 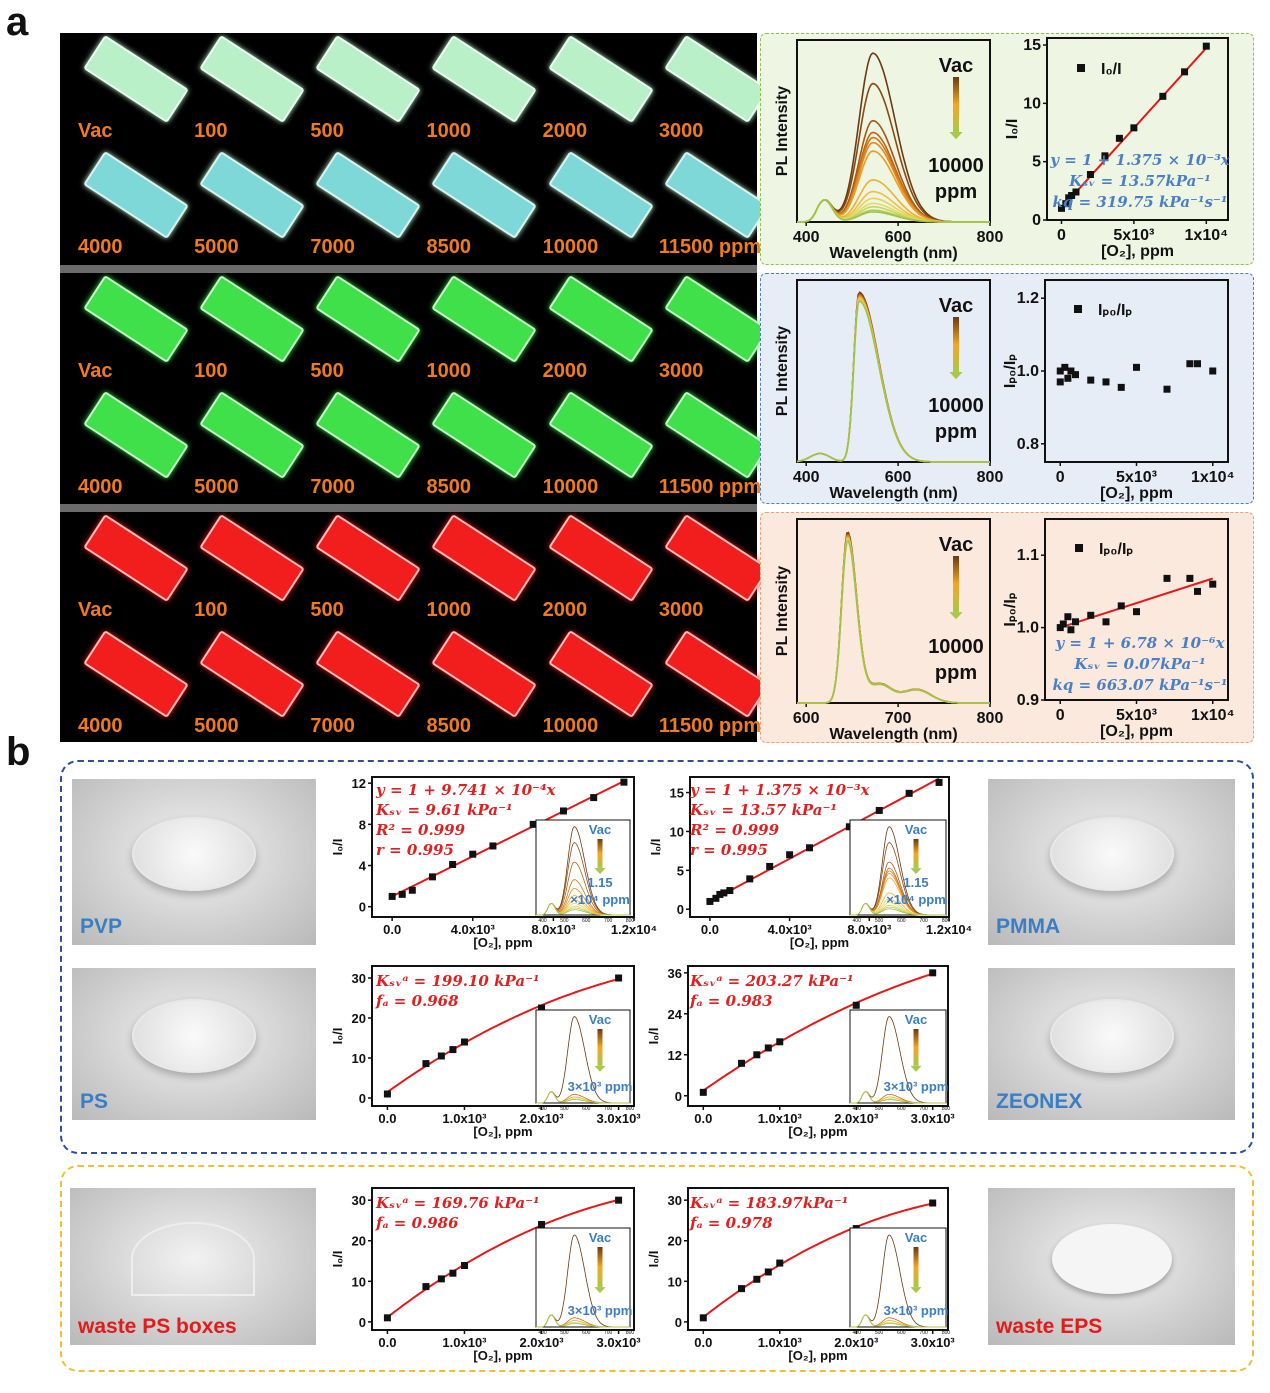 I want to click on panel-a-letter: a, so click(x=17, y=22).